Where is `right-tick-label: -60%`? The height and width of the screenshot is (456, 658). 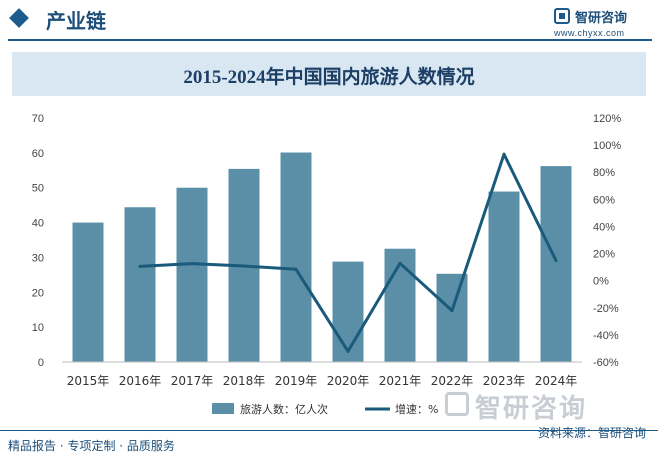 right-tick-label: -60% is located at coordinates (606, 363).